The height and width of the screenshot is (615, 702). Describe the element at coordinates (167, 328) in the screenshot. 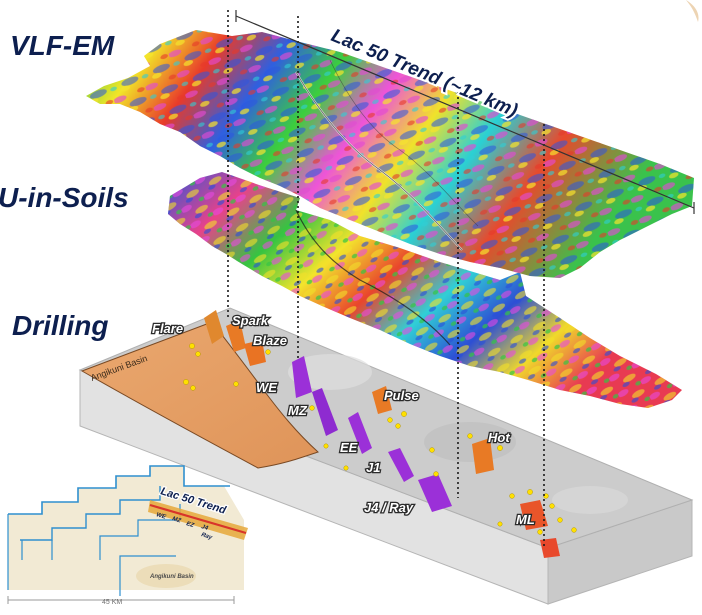

I see `deposit-label-flare: Flare` at that location.